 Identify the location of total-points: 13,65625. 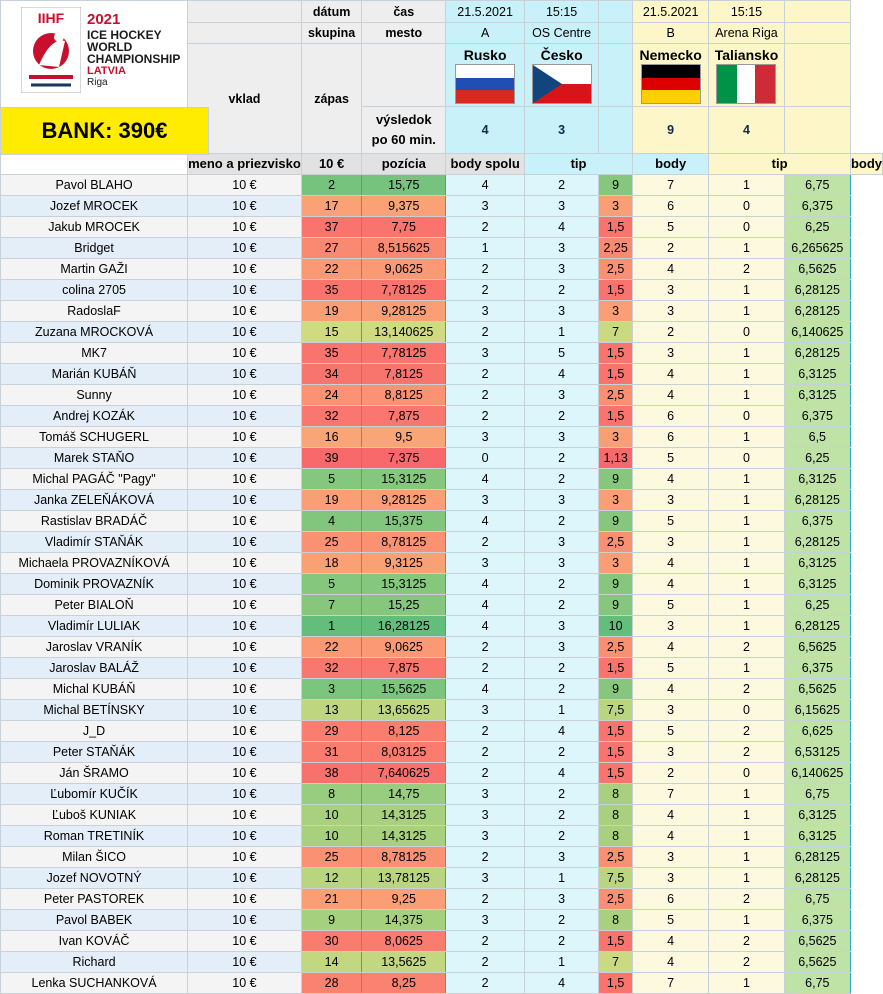
(404, 710).